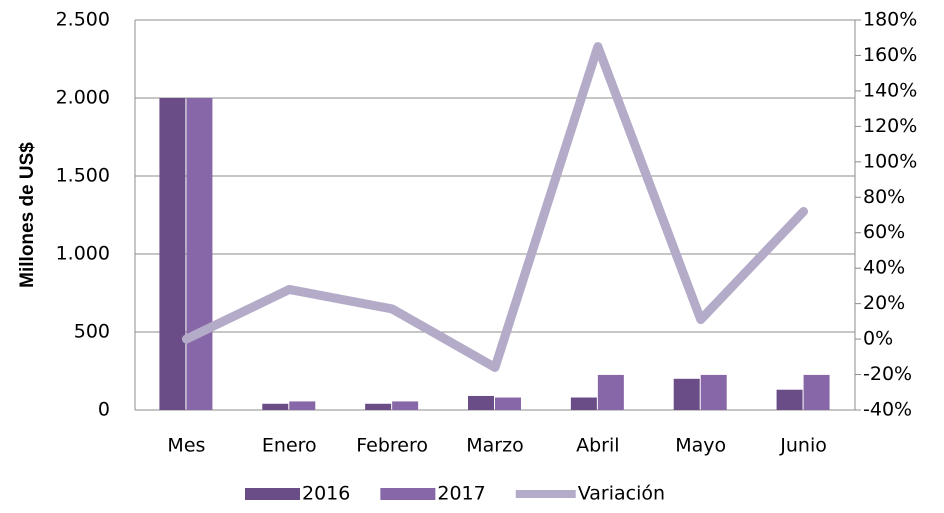 This screenshot has width=944, height=513. What do you see at coordinates (803, 446) in the screenshot?
I see `x-tick-label: Junio` at bounding box center [803, 446].